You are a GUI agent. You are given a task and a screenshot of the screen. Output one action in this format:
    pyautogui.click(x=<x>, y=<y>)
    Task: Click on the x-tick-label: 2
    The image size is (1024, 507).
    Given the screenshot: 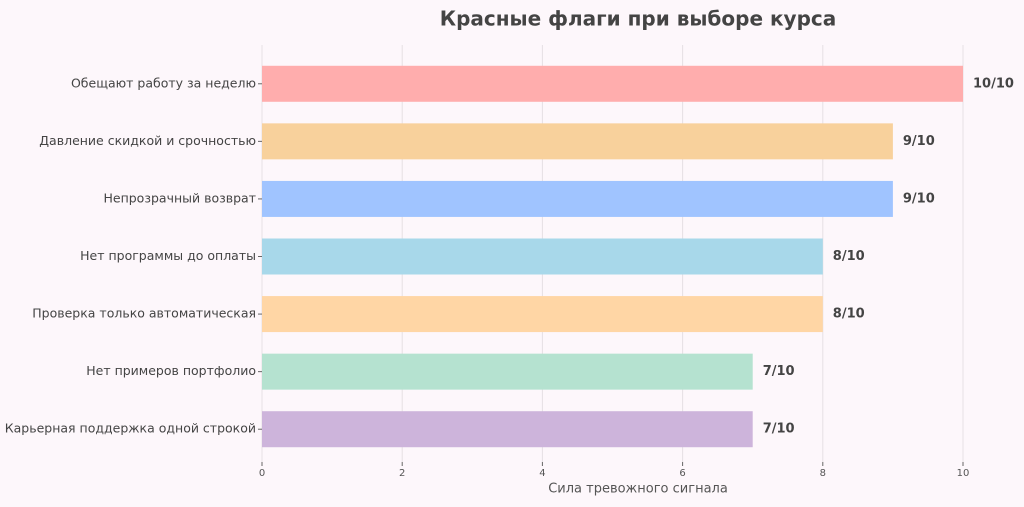 What is the action you would take?
    pyautogui.click(x=402, y=473)
    